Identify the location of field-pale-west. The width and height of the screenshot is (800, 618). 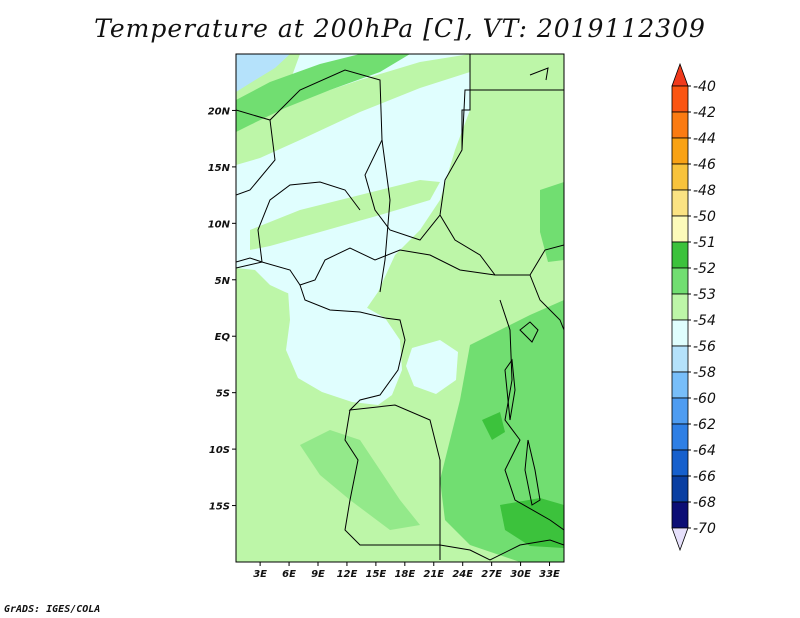
(344, 347).